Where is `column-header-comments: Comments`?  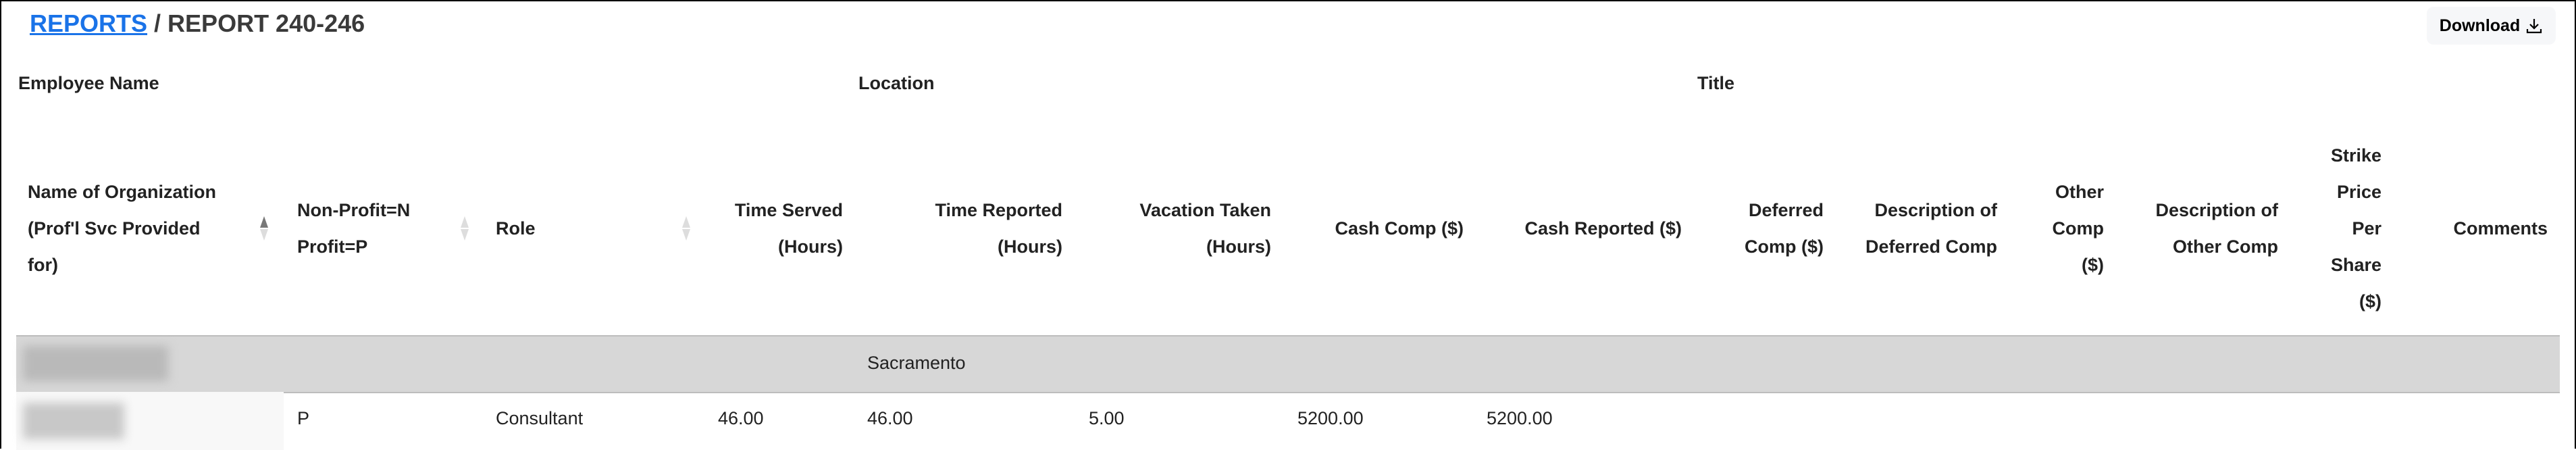
column-header-comments: Comments is located at coordinates (2500, 228).